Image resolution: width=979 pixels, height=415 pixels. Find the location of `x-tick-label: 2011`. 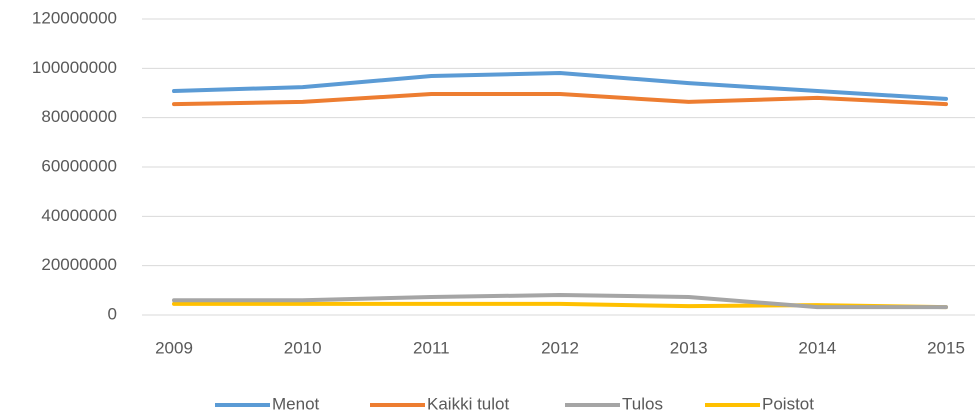

x-tick-label: 2011 is located at coordinates (431, 347).